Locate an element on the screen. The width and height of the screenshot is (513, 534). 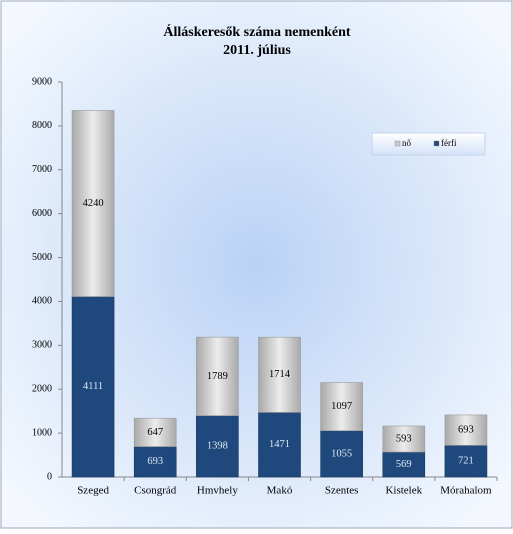
y-tick-label: 3000 is located at coordinates (42, 345).